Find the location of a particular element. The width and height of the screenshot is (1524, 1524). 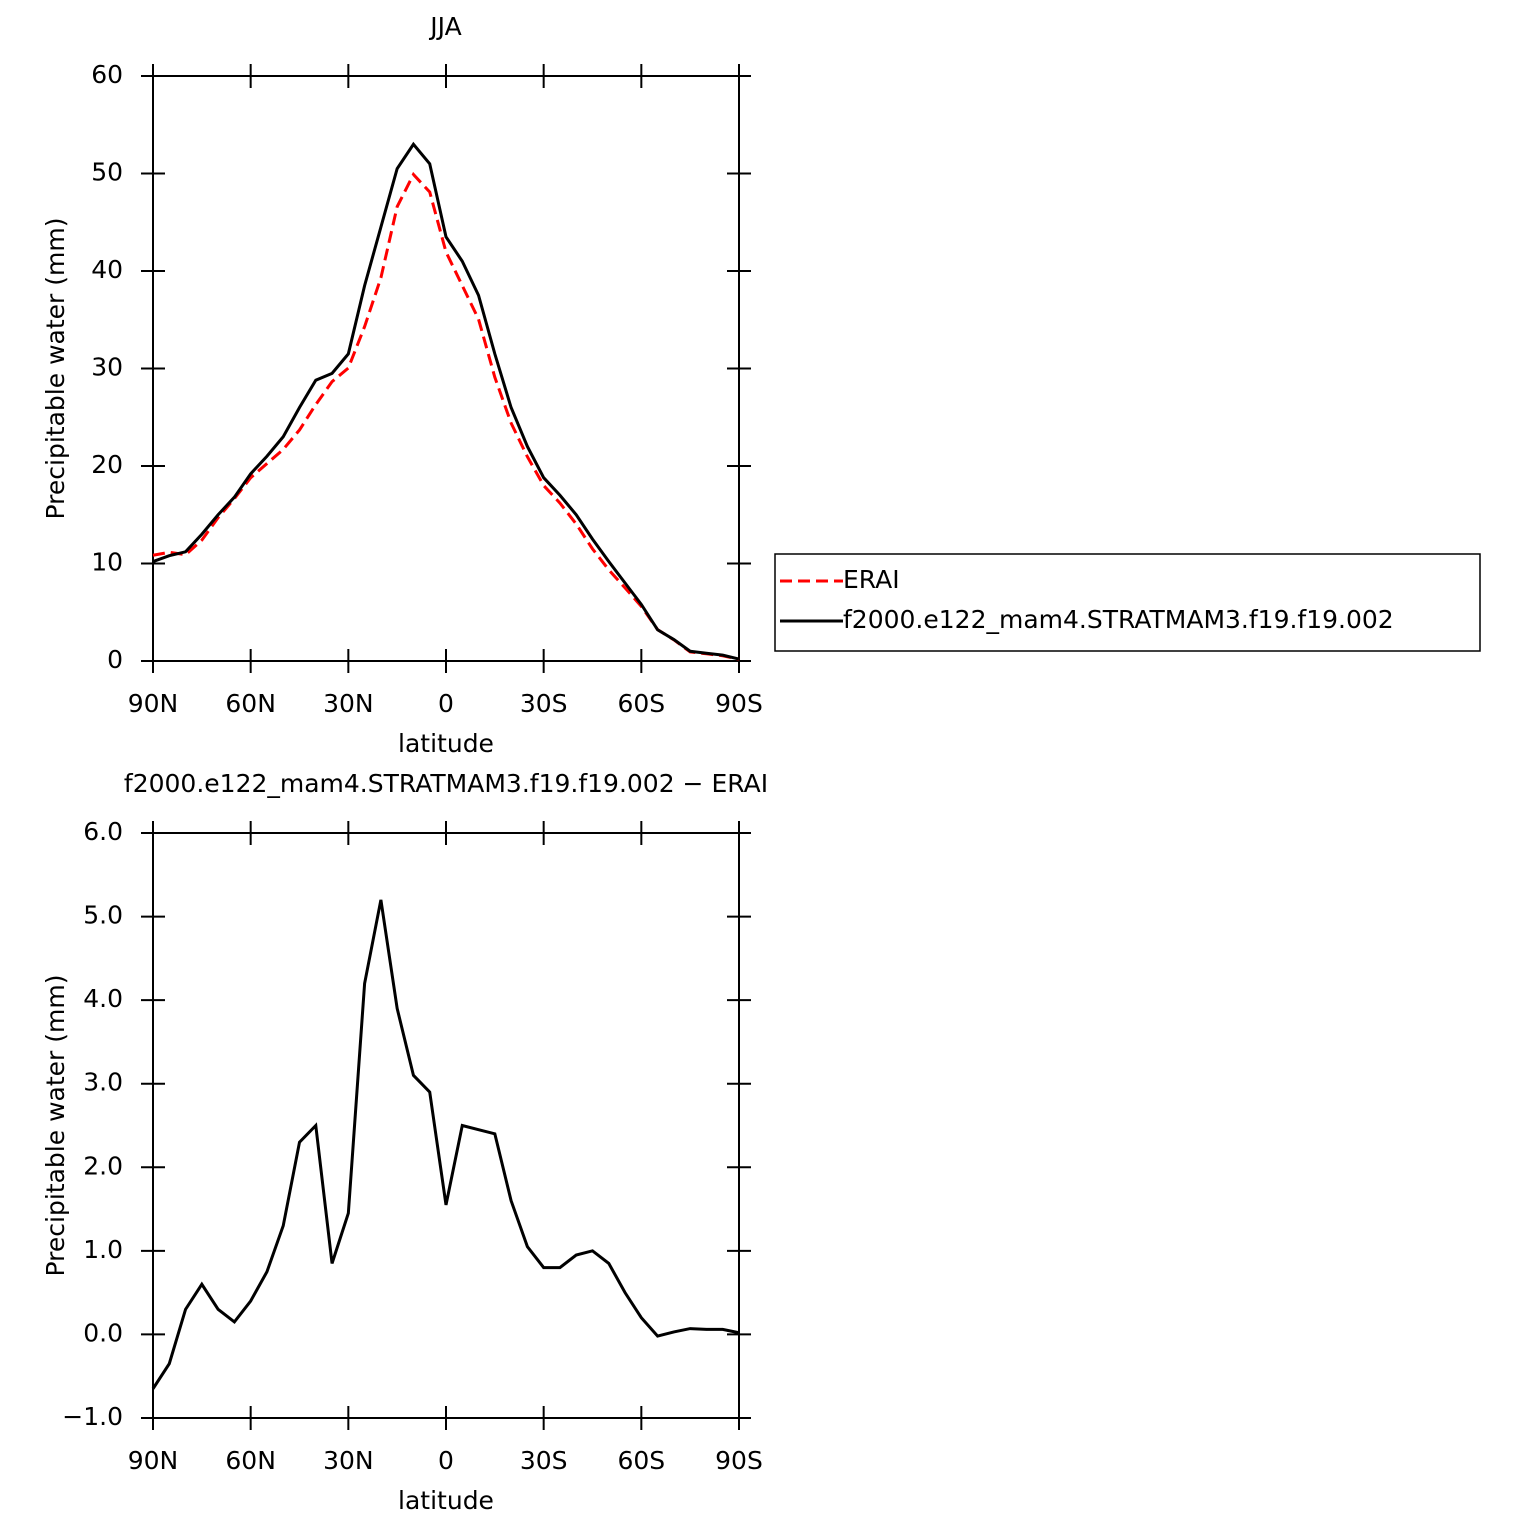

y-tick-label: 10 is located at coordinates (107, 562).